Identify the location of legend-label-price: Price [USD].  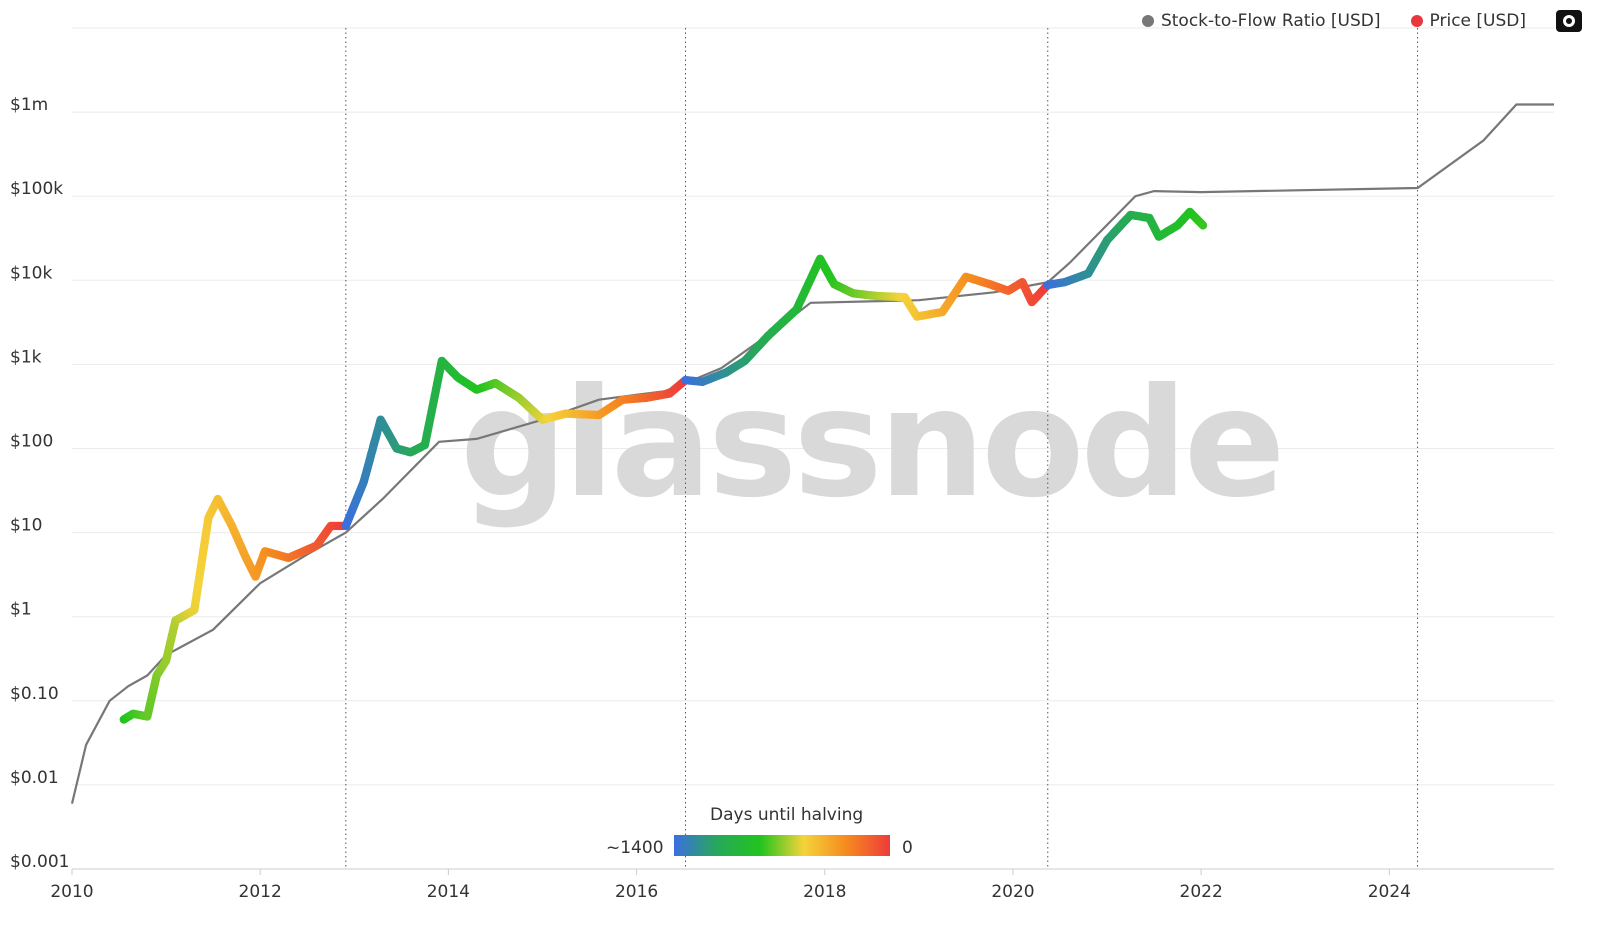
(1477, 21).